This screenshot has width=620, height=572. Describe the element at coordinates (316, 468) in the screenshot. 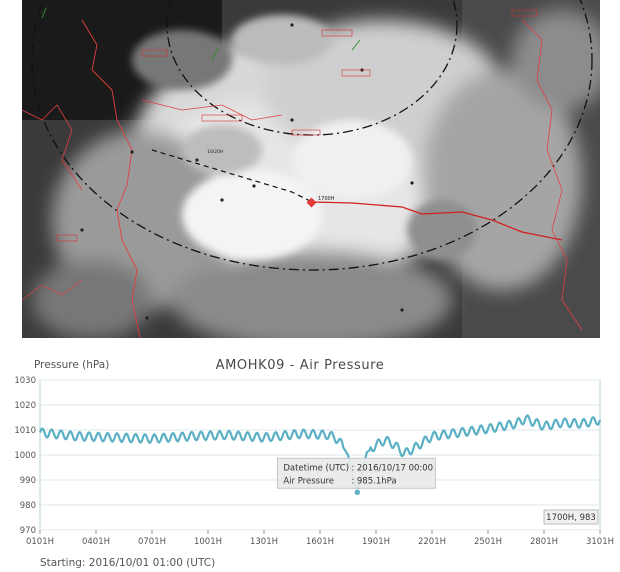

I see `tooltip-datetime-label: Datetime (UTC)` at that location.